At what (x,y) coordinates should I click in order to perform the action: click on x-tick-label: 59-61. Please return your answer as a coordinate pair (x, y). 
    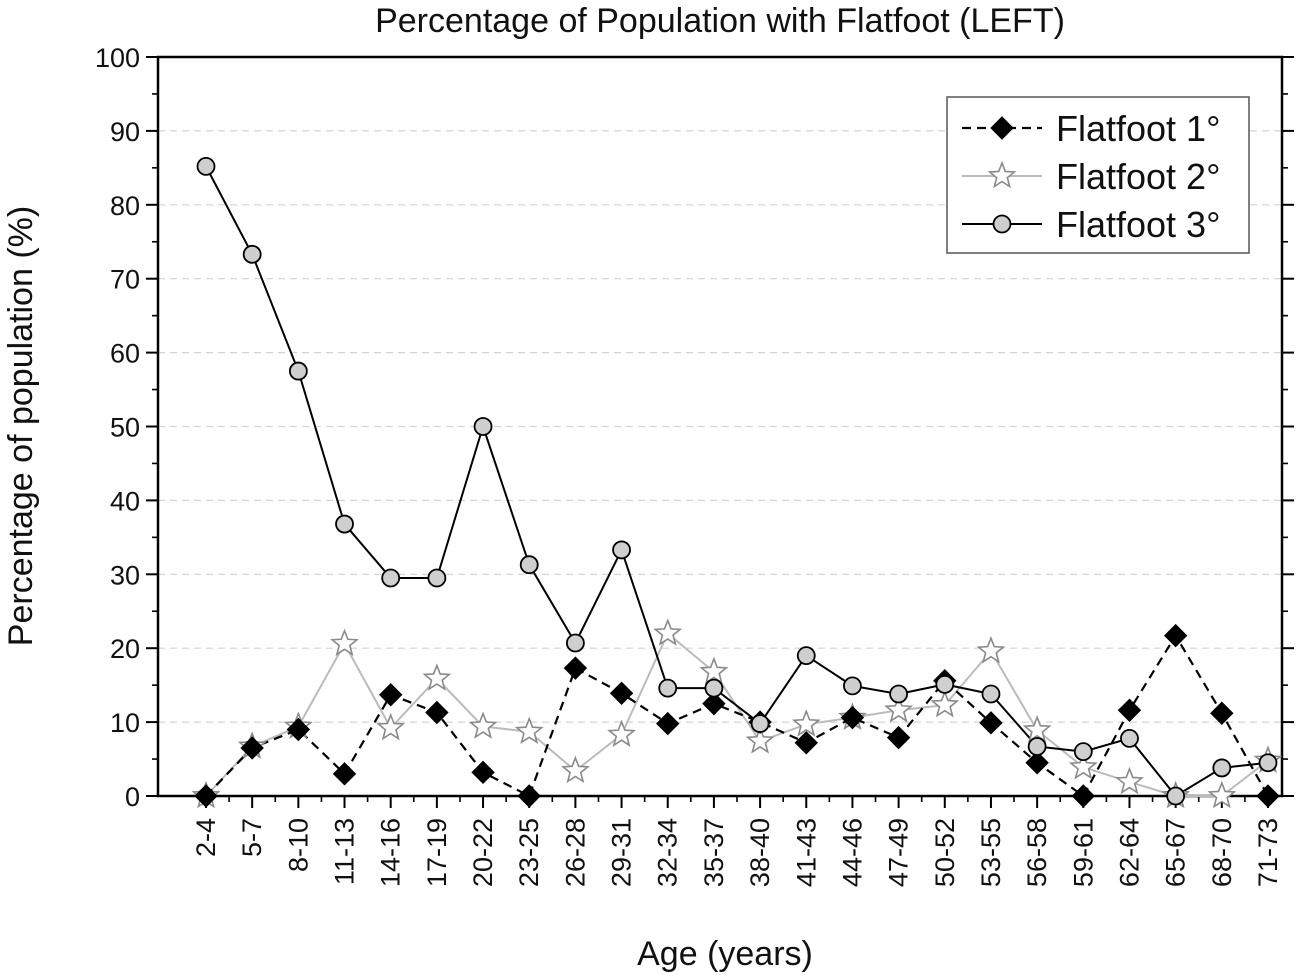
    Looking at the image, I should click on (1083, 852).